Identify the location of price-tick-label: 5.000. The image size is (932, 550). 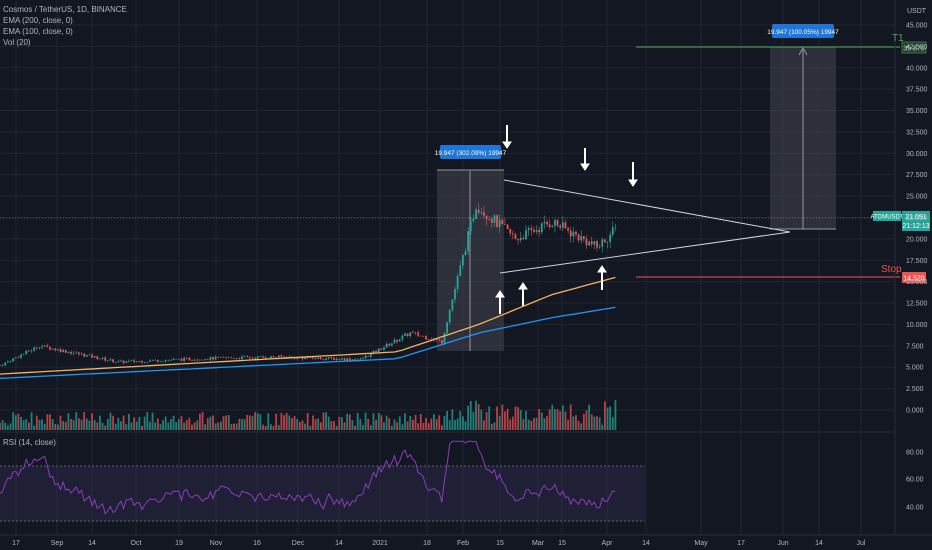
(915, 368).